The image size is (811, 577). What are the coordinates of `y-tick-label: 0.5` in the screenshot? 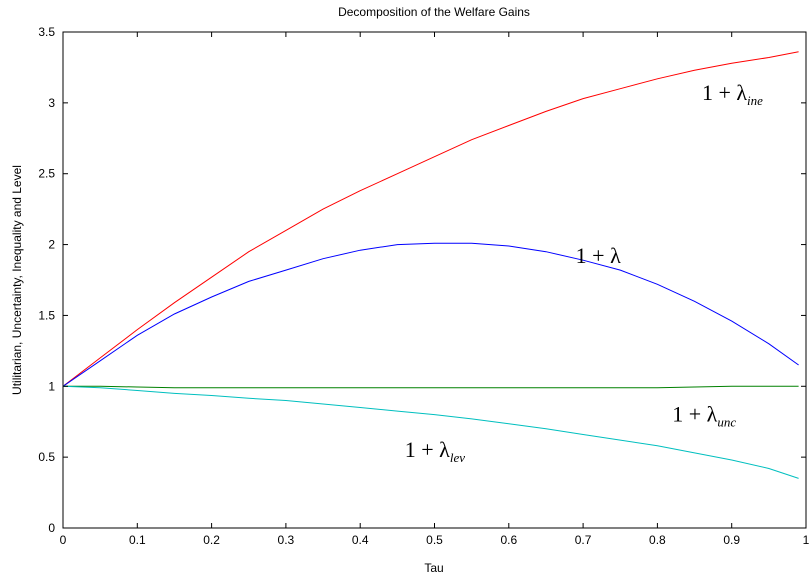 It's located at (46, 457).